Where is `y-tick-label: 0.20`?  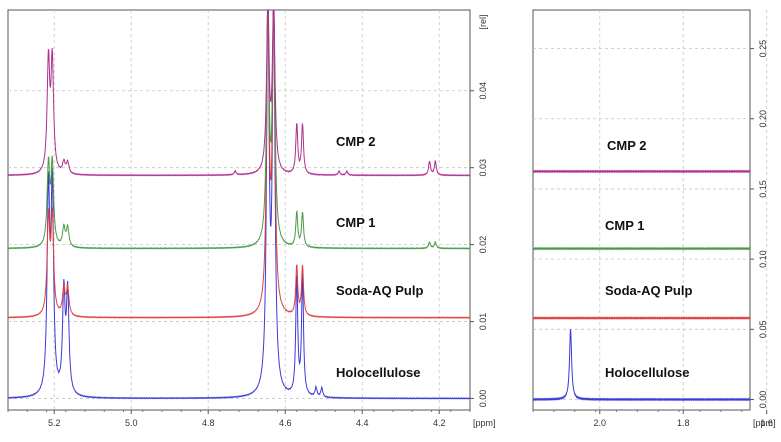 y-tick-label: 0.20 is located at coordinates (763, 119).